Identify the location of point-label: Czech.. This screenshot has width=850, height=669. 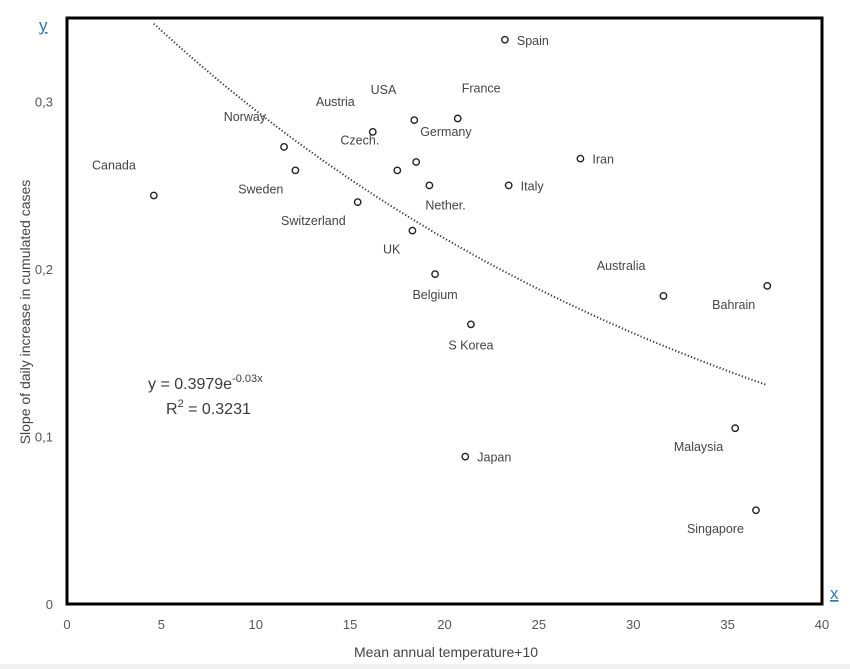
(359, 140).